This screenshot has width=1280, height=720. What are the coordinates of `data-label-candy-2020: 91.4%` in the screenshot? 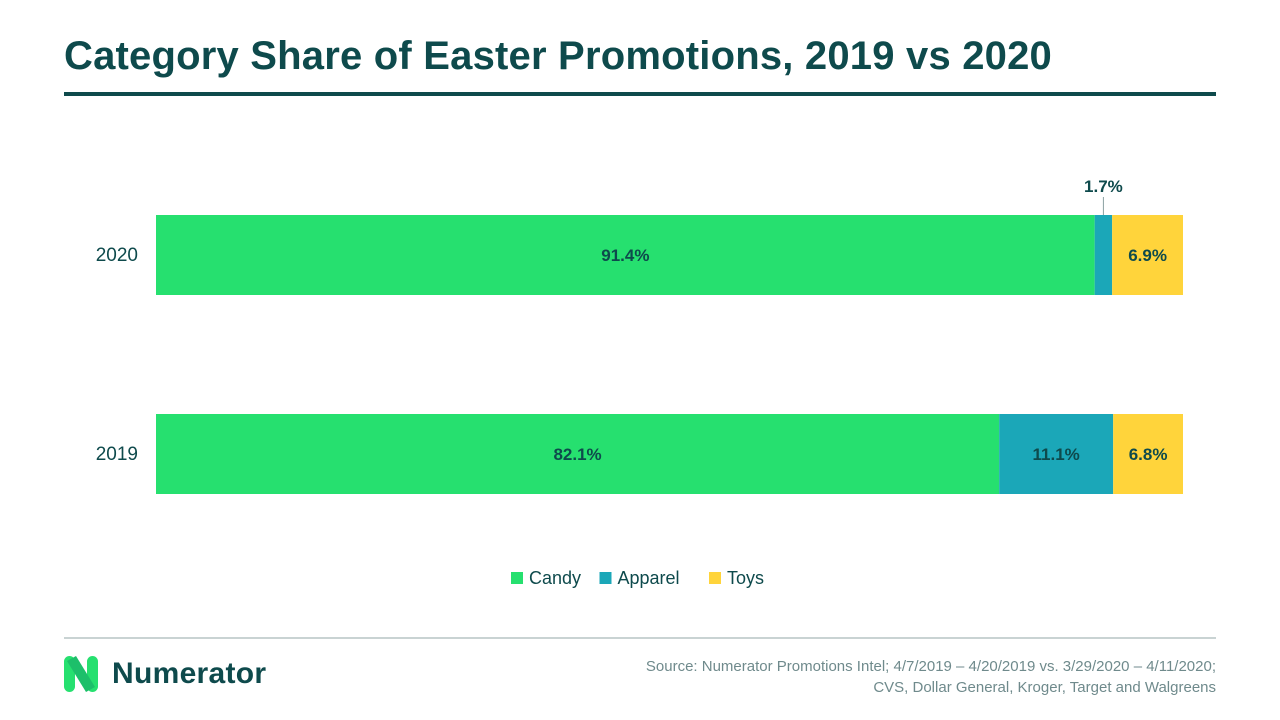 It's located at (625, 255).